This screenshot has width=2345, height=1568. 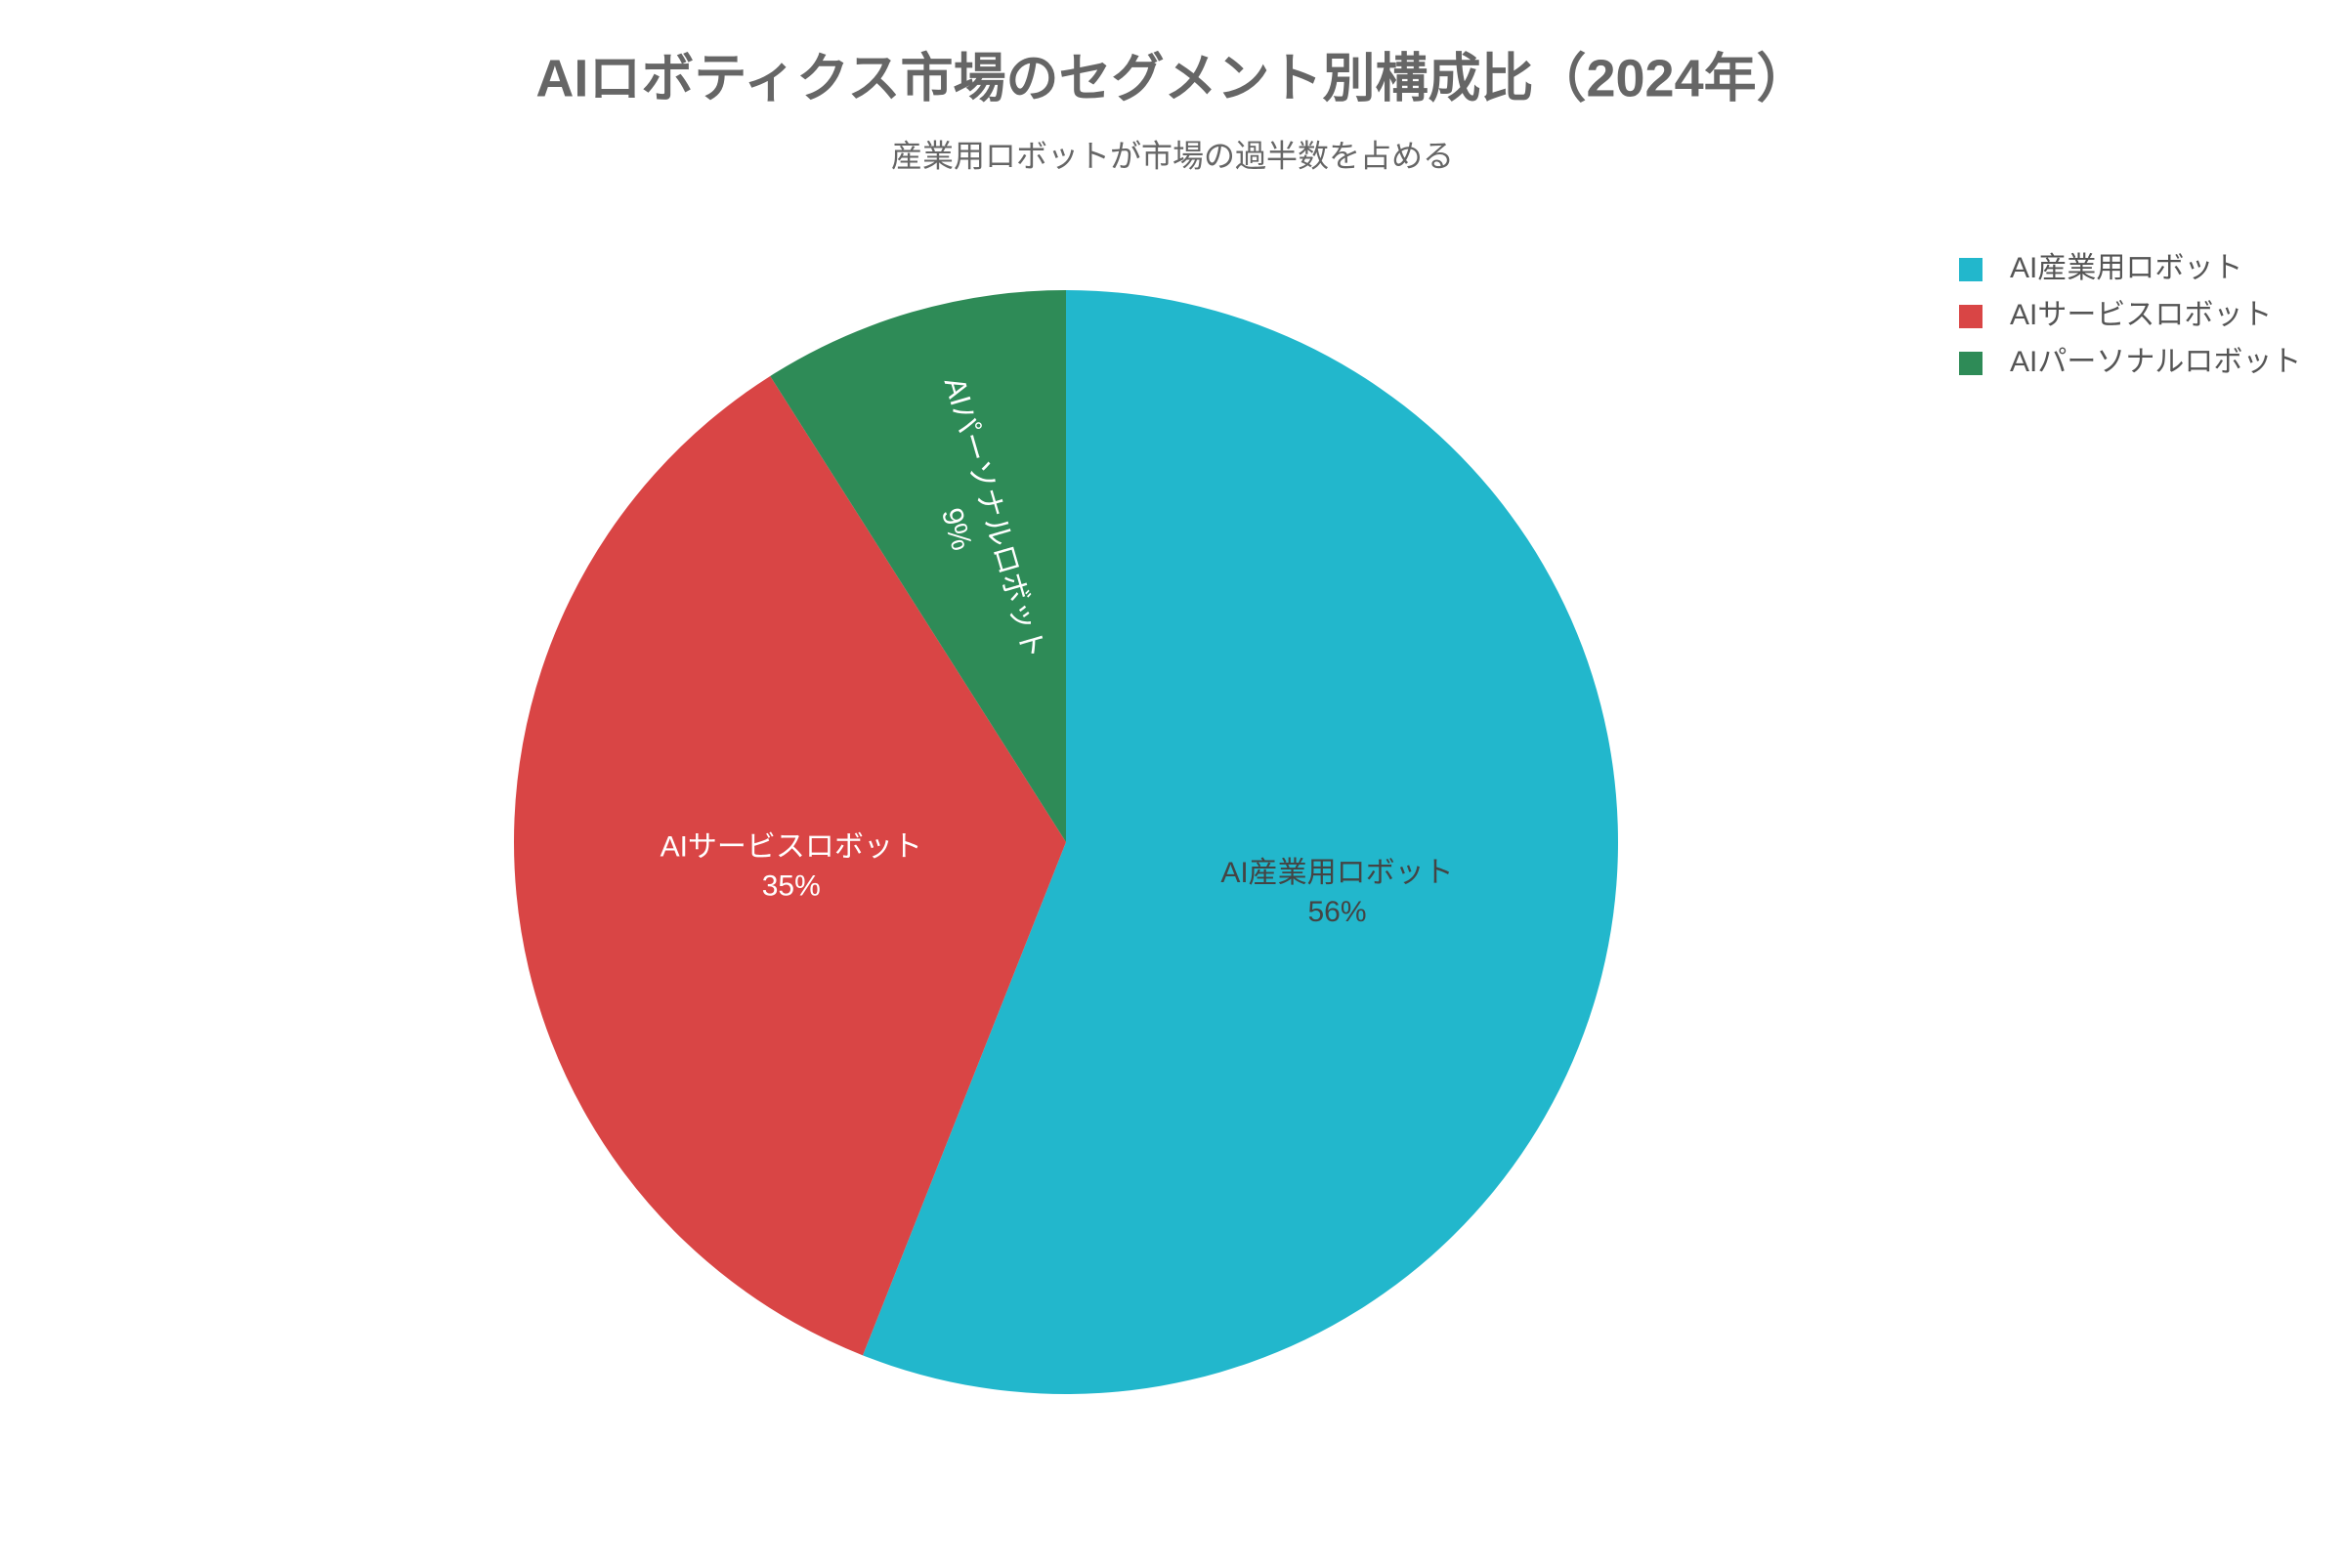 I want to click on chart-subtitle: 産業用ロボットが市場の過半数を占める, so click(x=1172, y=155).